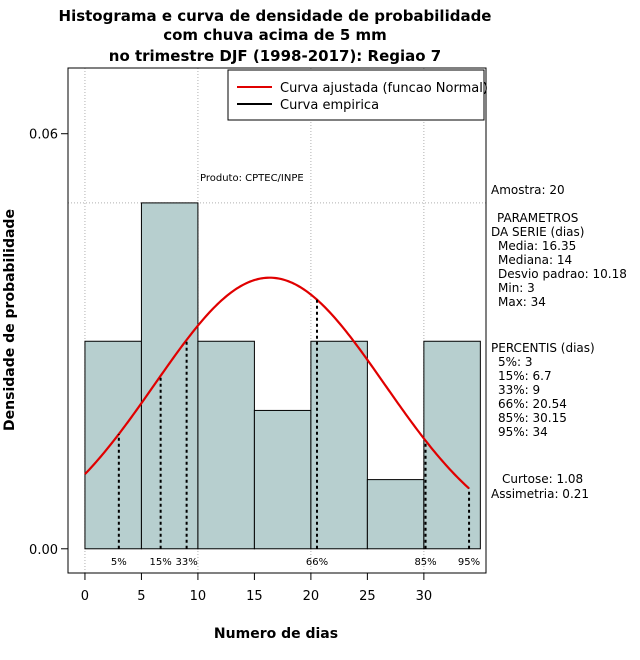  I want to click on stat-p66: 66%: 20.54, so click(532, 404).